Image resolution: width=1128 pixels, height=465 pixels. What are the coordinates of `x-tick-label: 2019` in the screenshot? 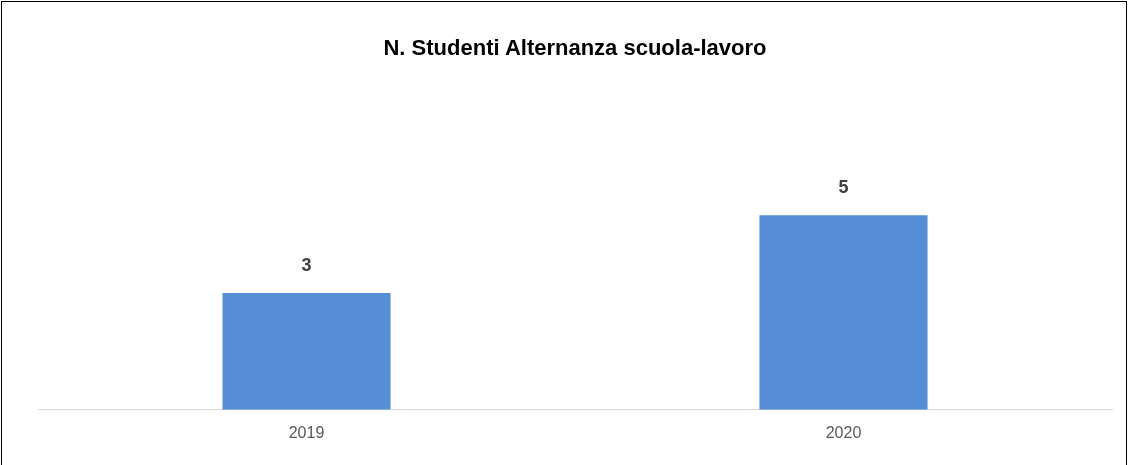 It's located at (306, 432).